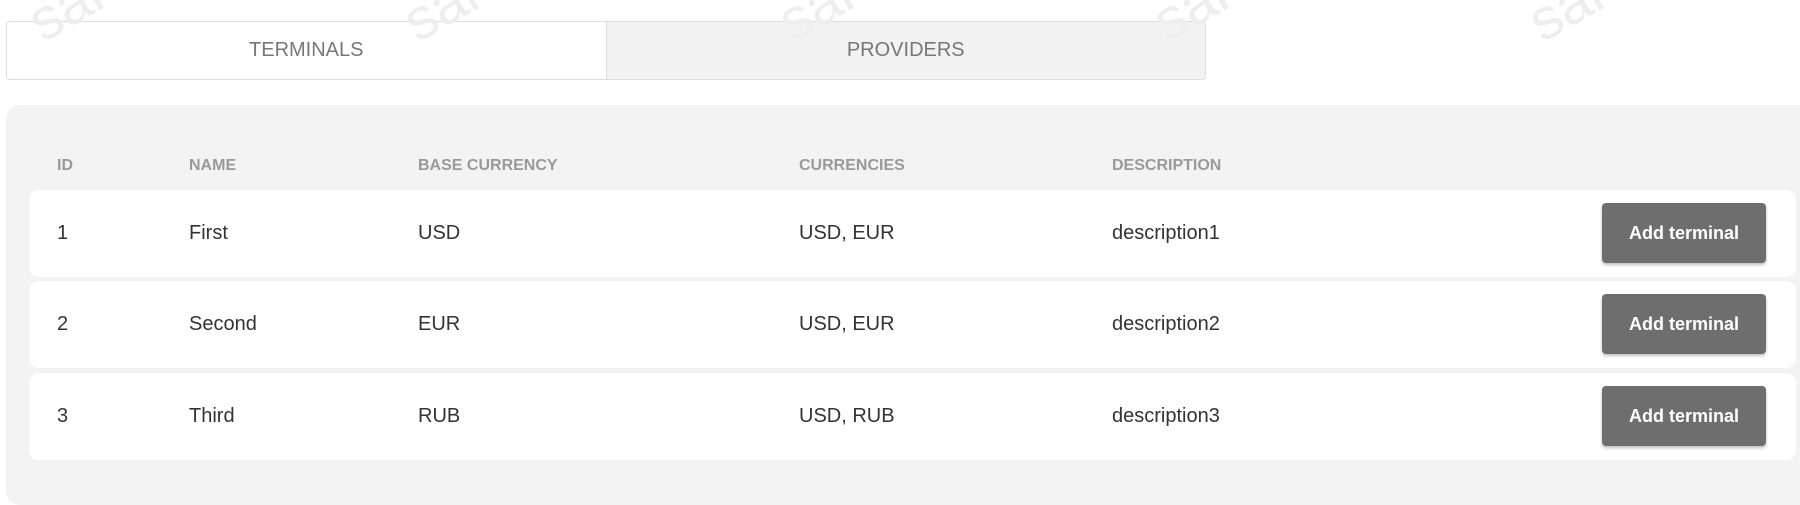  Describe the element at coordinates (63, 416) in the screenshot. I see `cell-id: 3` at that location.